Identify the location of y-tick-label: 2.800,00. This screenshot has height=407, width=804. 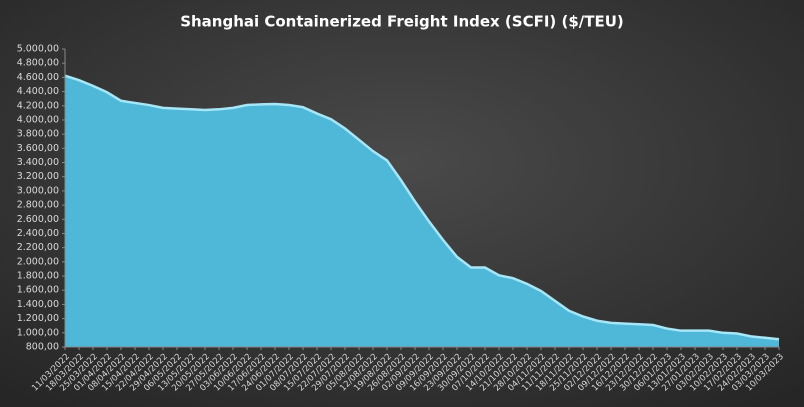
(38, 205).